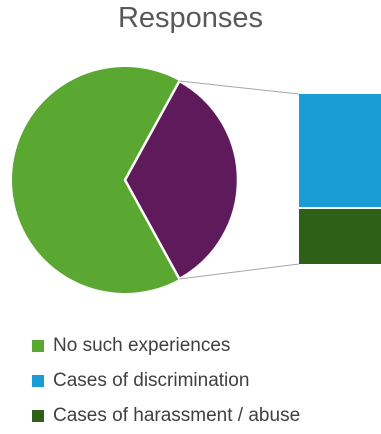 This screenshot has height=434, width=381. I want to click on legend-item-cases-of-harassment: Cases of harassment / abuse, so click(166, 415).